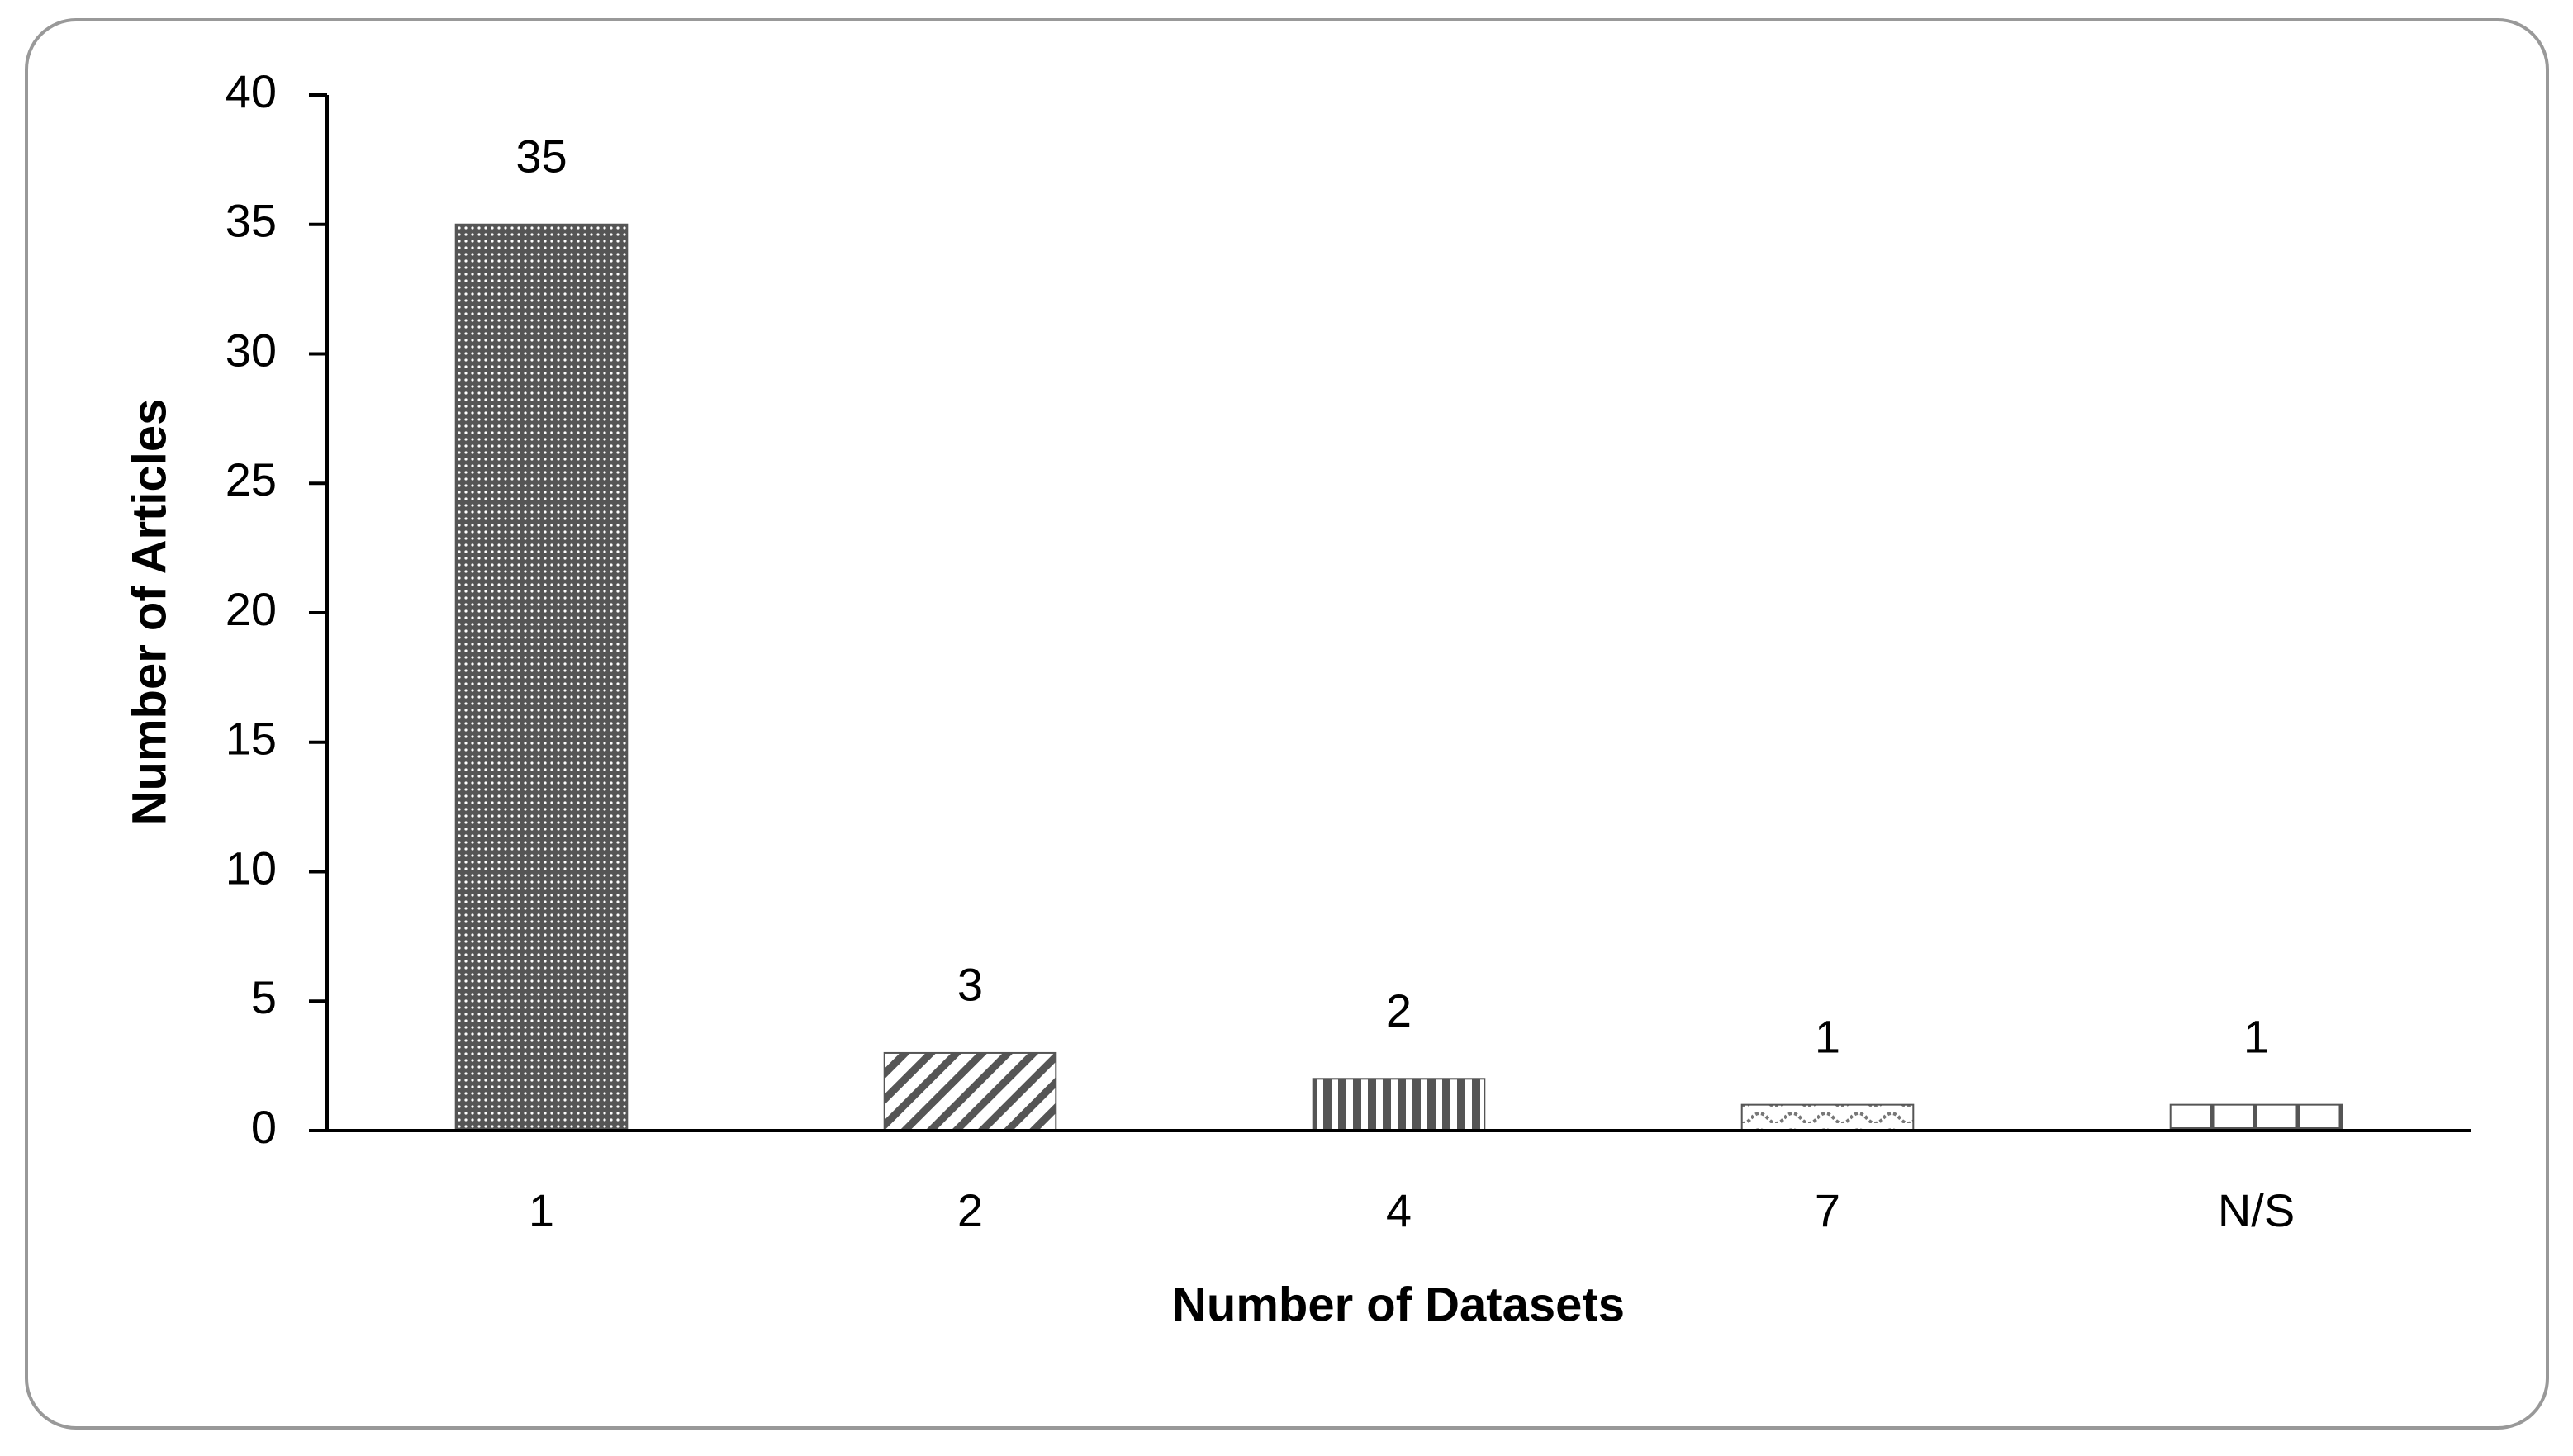  Describe the element at coordinates (264, 1127) in the screenshot. I see `y-tick-label: 0` at that location.